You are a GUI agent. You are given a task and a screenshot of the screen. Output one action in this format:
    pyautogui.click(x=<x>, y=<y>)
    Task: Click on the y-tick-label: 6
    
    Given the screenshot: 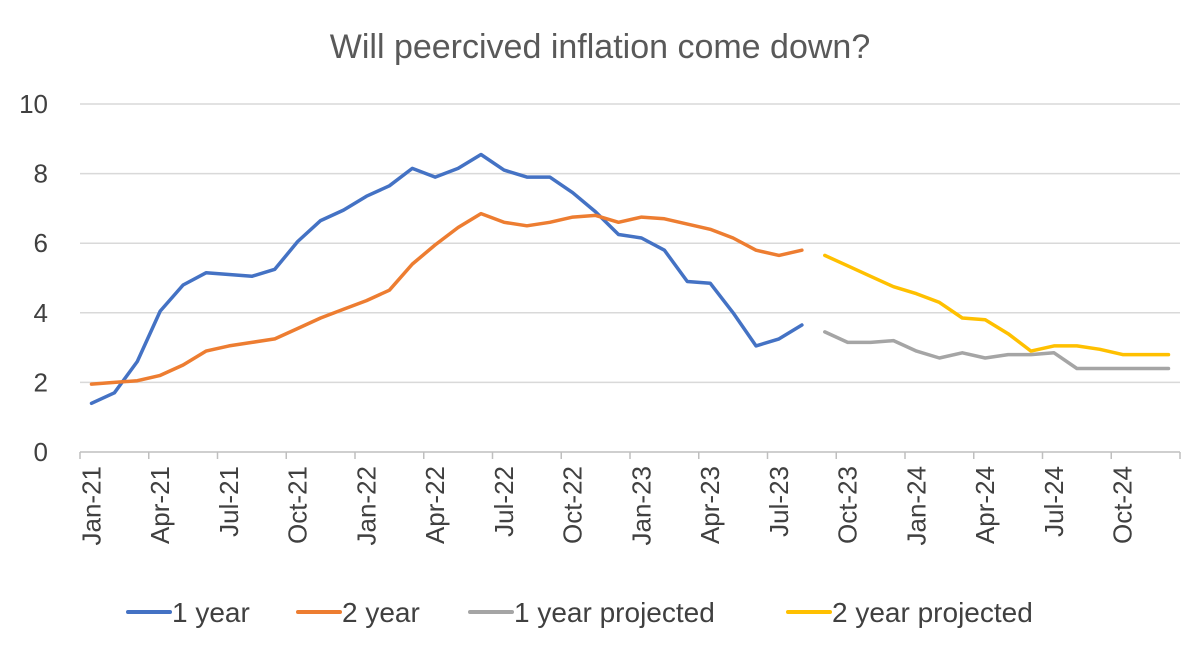 What is the action you would take?
    pyautogui.click(x=41, y=243)
    